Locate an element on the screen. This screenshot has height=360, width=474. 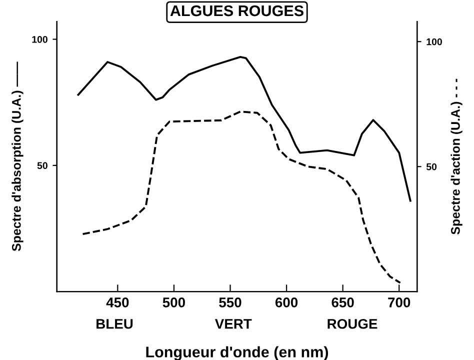
text: BLEU is located at coordinates (114, 324).